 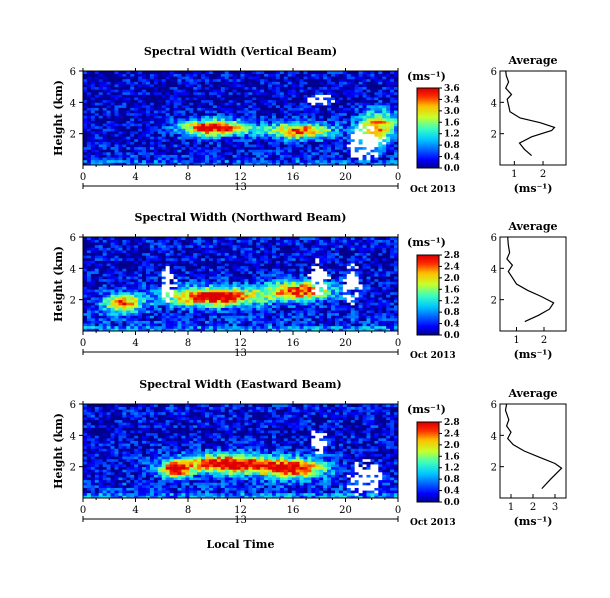 I want to click on y-tick-label: 4, so click(x=73, y=103).